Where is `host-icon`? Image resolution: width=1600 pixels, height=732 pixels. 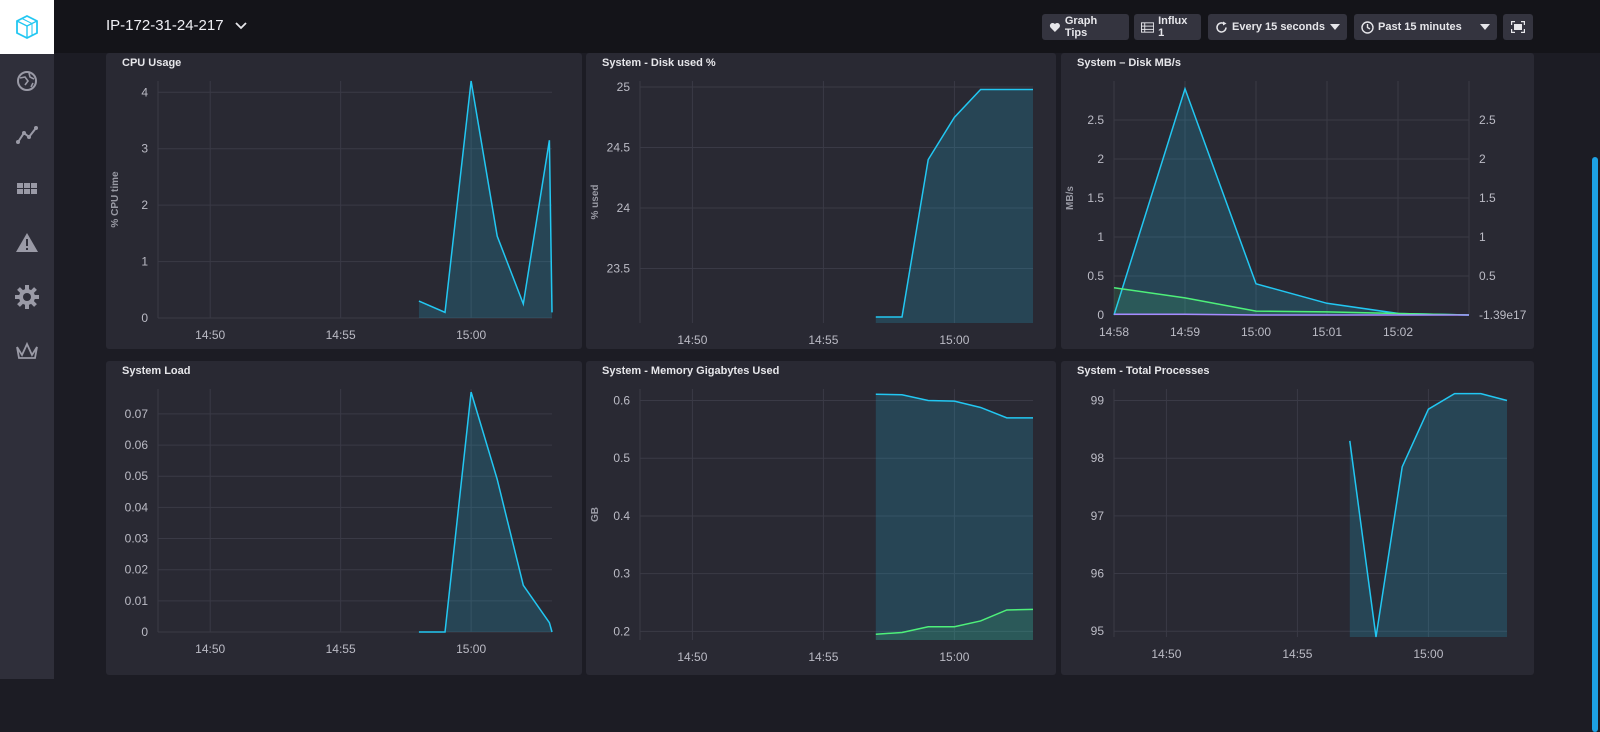 host-icon is located at coordinates (27, 81).